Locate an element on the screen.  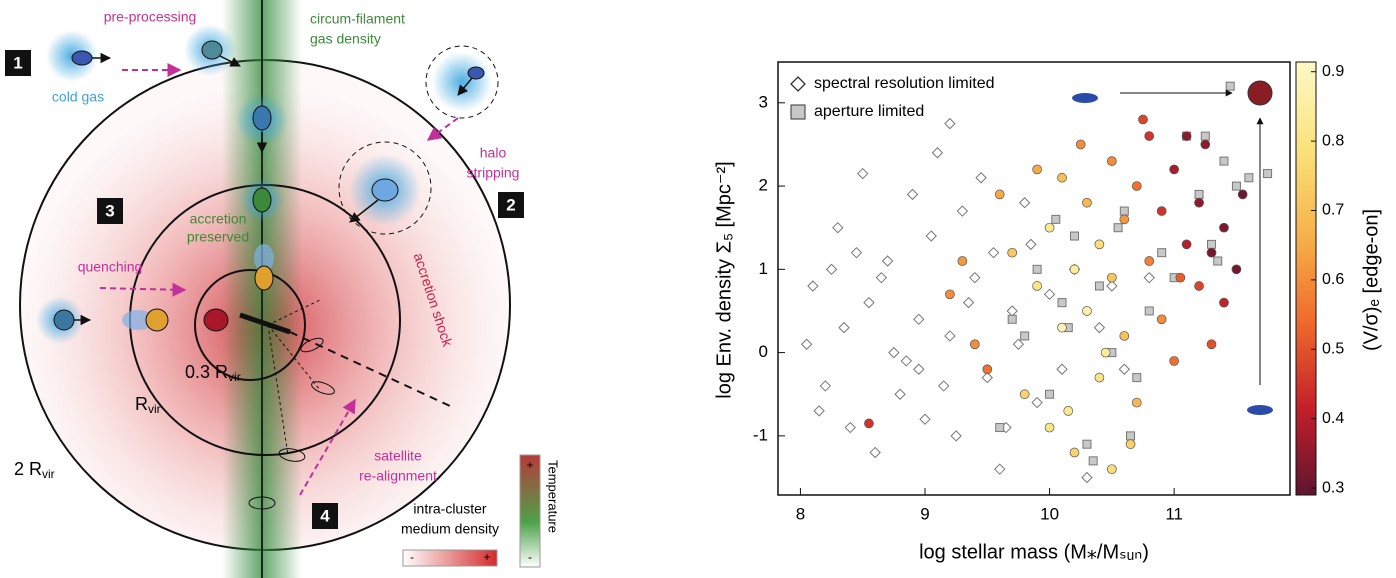
label: gas density is located at coordinates (345, 39).